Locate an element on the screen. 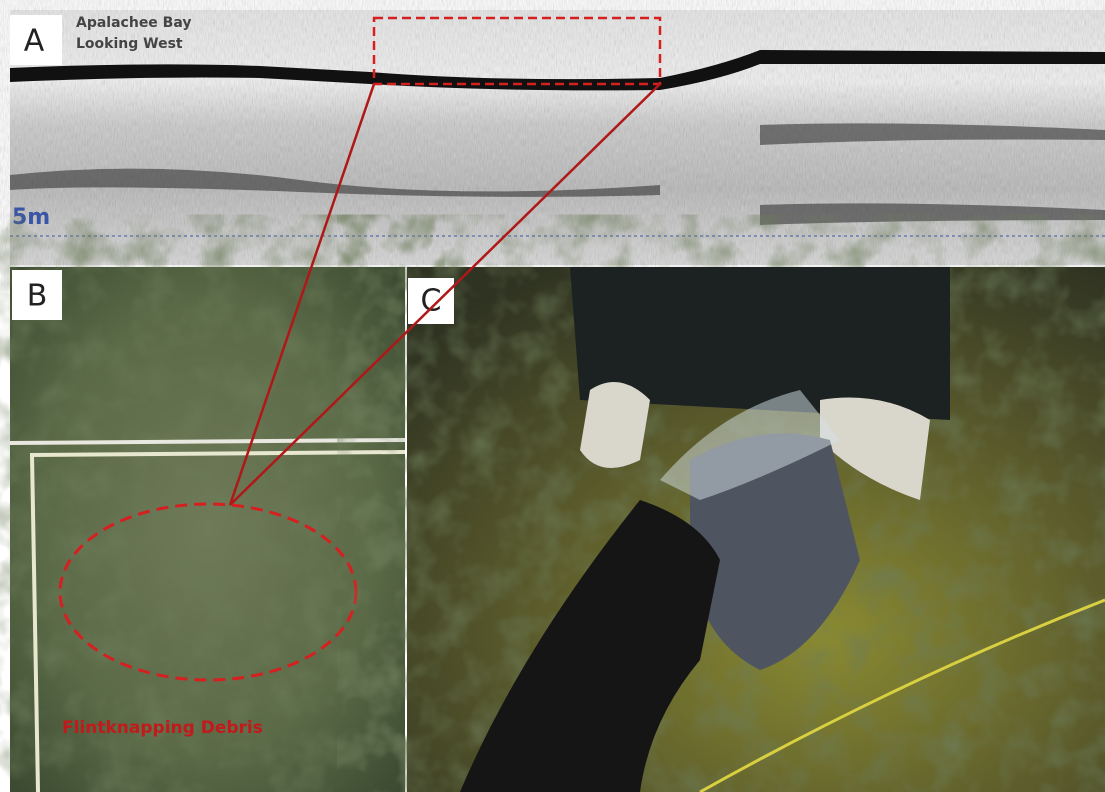  panel-label: C is located at coordinates (431, 301).